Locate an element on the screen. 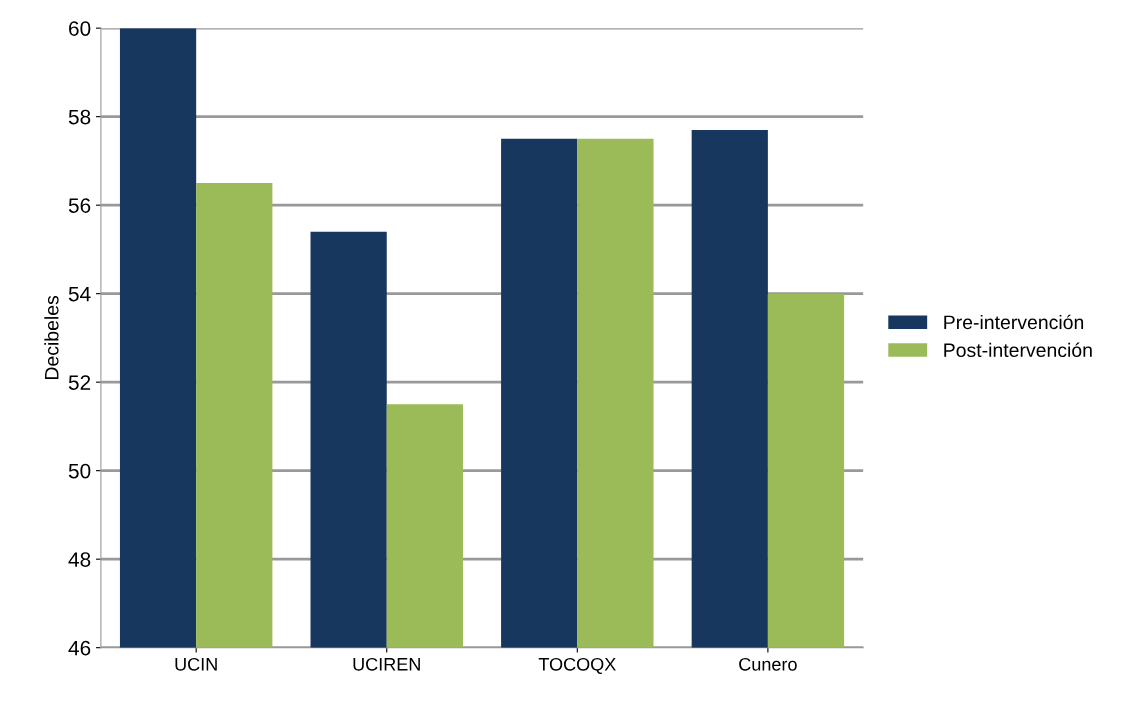 This screenshot has width=1121, height=704. y-tick-label: 58 is located at coordinates (79, 117).